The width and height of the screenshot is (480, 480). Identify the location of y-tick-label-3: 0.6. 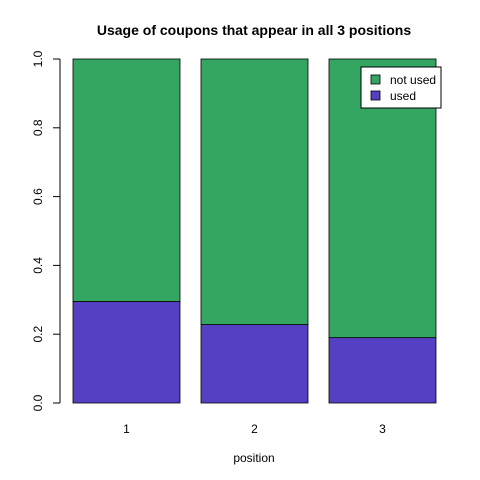
(38, 196).